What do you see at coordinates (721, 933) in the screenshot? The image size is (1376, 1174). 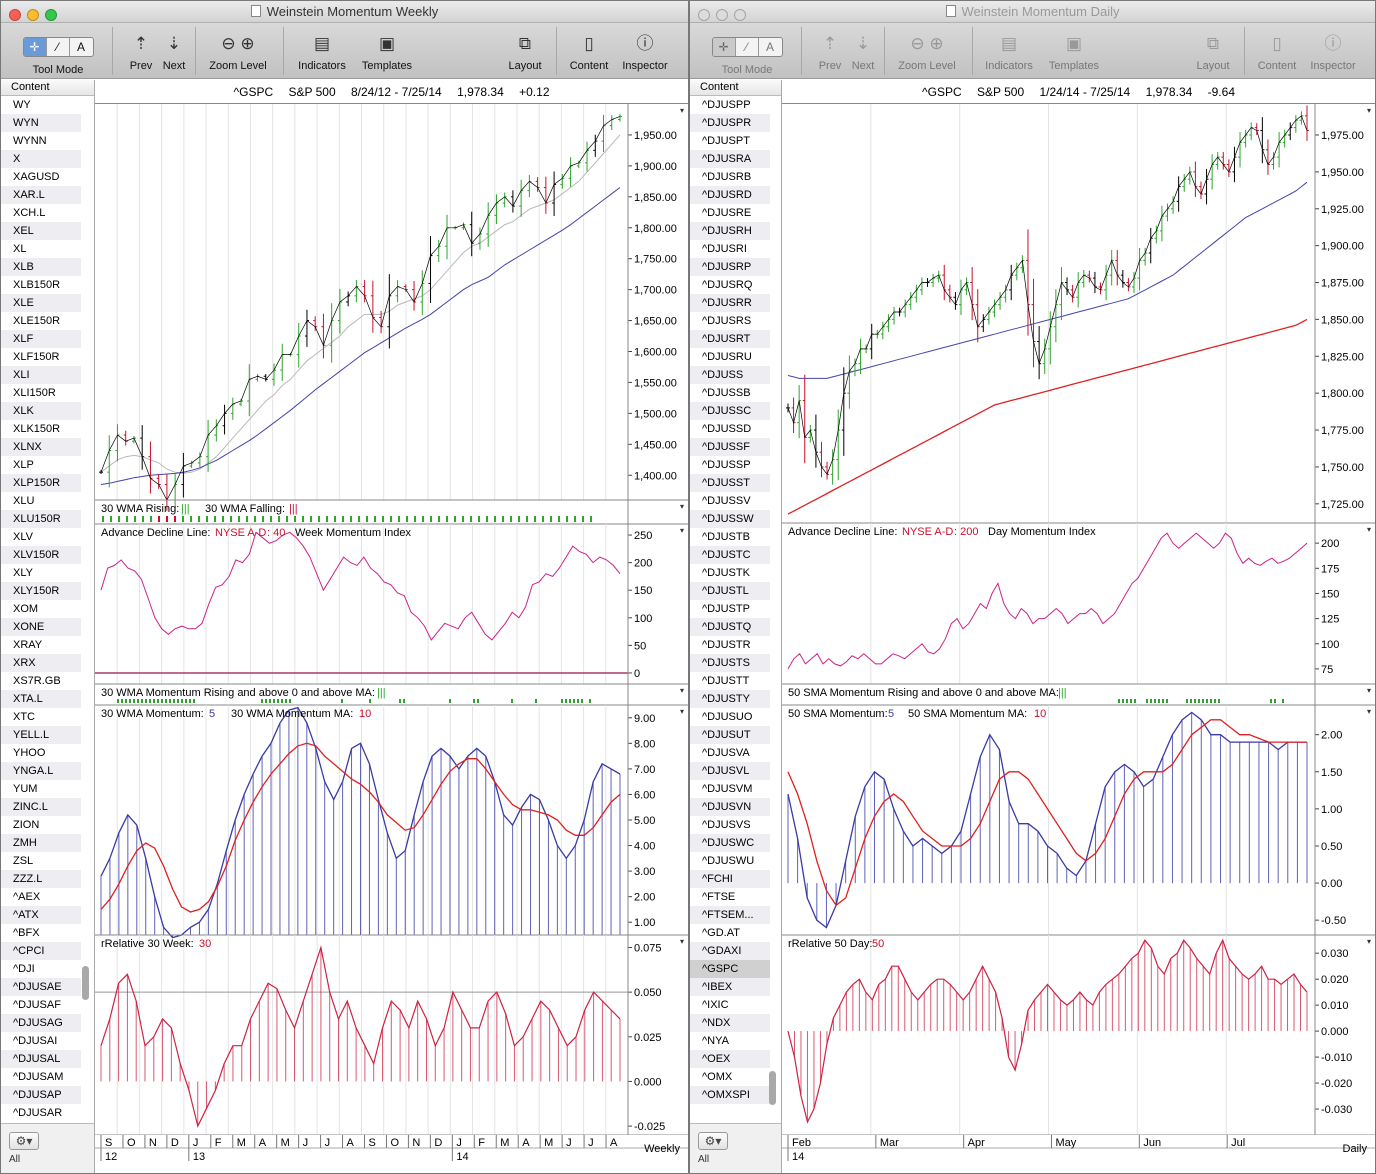 I see `list-item: ^GD.AT` at bounding box center [721, 933].